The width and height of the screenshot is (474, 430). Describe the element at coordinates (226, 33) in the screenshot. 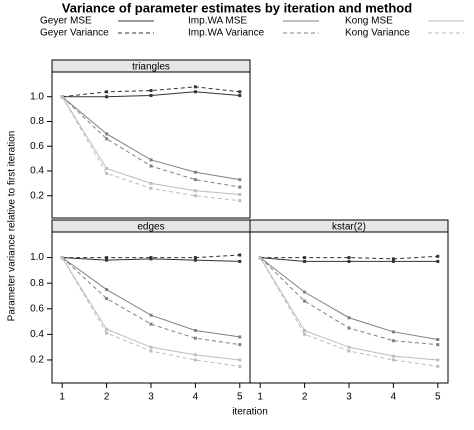

I see `legend-label: Imp.WA Variance` at that location.